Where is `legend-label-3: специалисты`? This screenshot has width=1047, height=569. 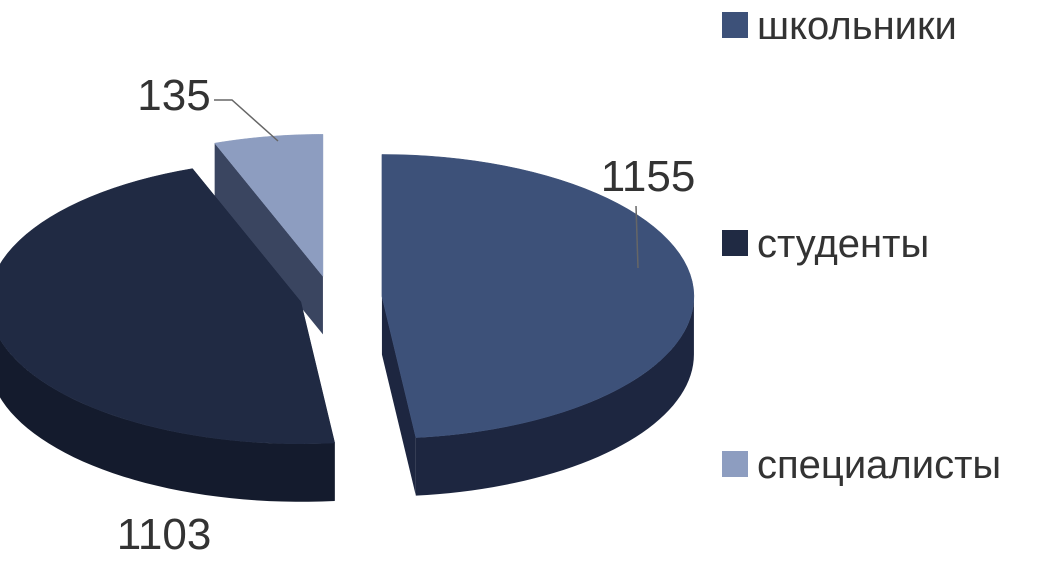
legend-label-3: специалисты is located at coordinates (879, 465).